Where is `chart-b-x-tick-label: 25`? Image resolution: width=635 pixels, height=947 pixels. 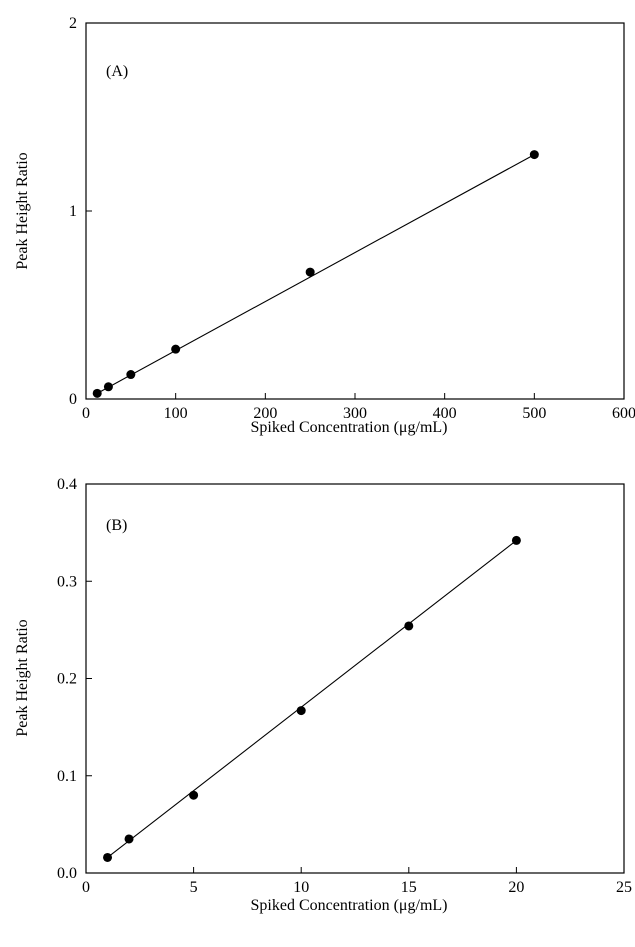 chart-b-x-tick-label: 25 is located at coordinates (624, 887).